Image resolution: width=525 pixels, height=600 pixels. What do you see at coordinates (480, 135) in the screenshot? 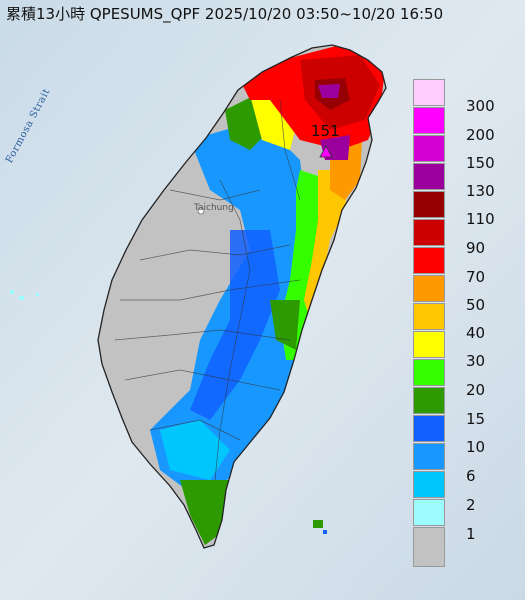
I see `legend-label-200: 200` at bounding box center [480, 135].